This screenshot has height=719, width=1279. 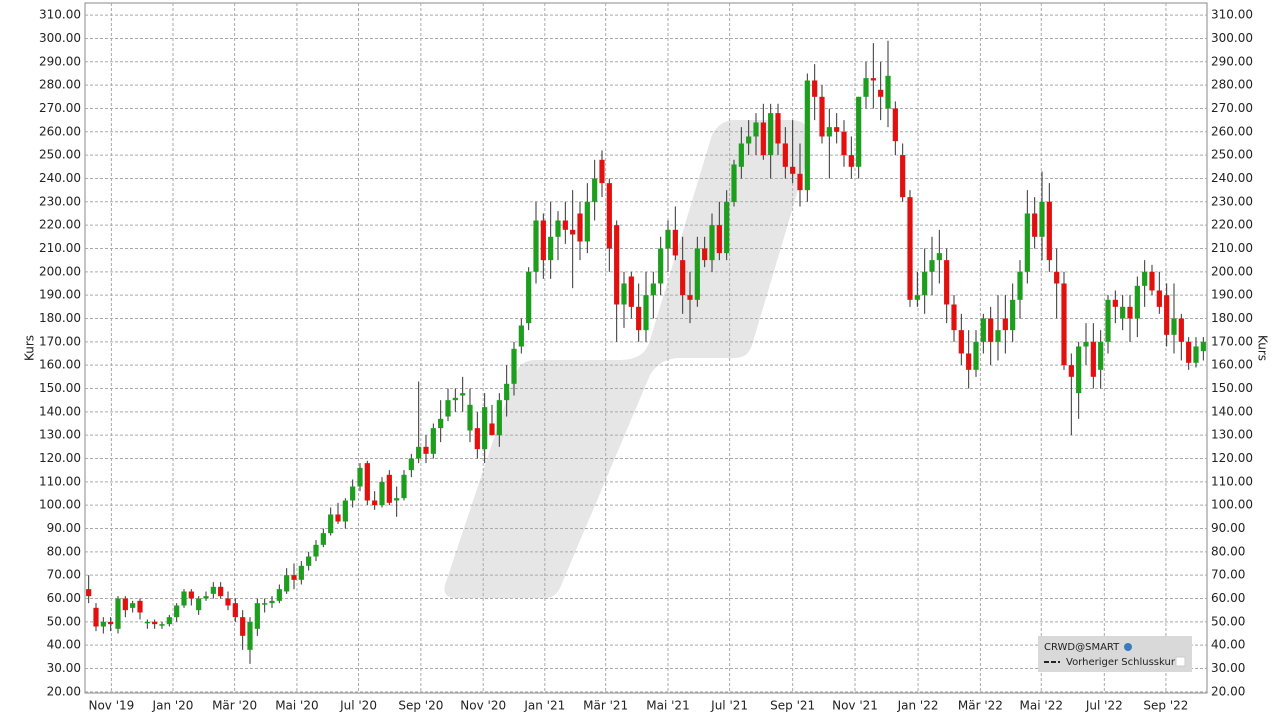 What do you see at coordinates (1232, 295) in the screenshot?
I see `y2-tick-label: 190.00` at bounding box center [1232, 295].